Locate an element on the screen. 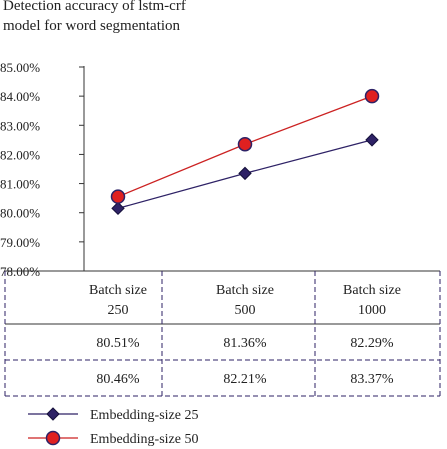 This screenshot has height=449, width=447. table-cell: 82.21% is located at coordinates (245, 379).